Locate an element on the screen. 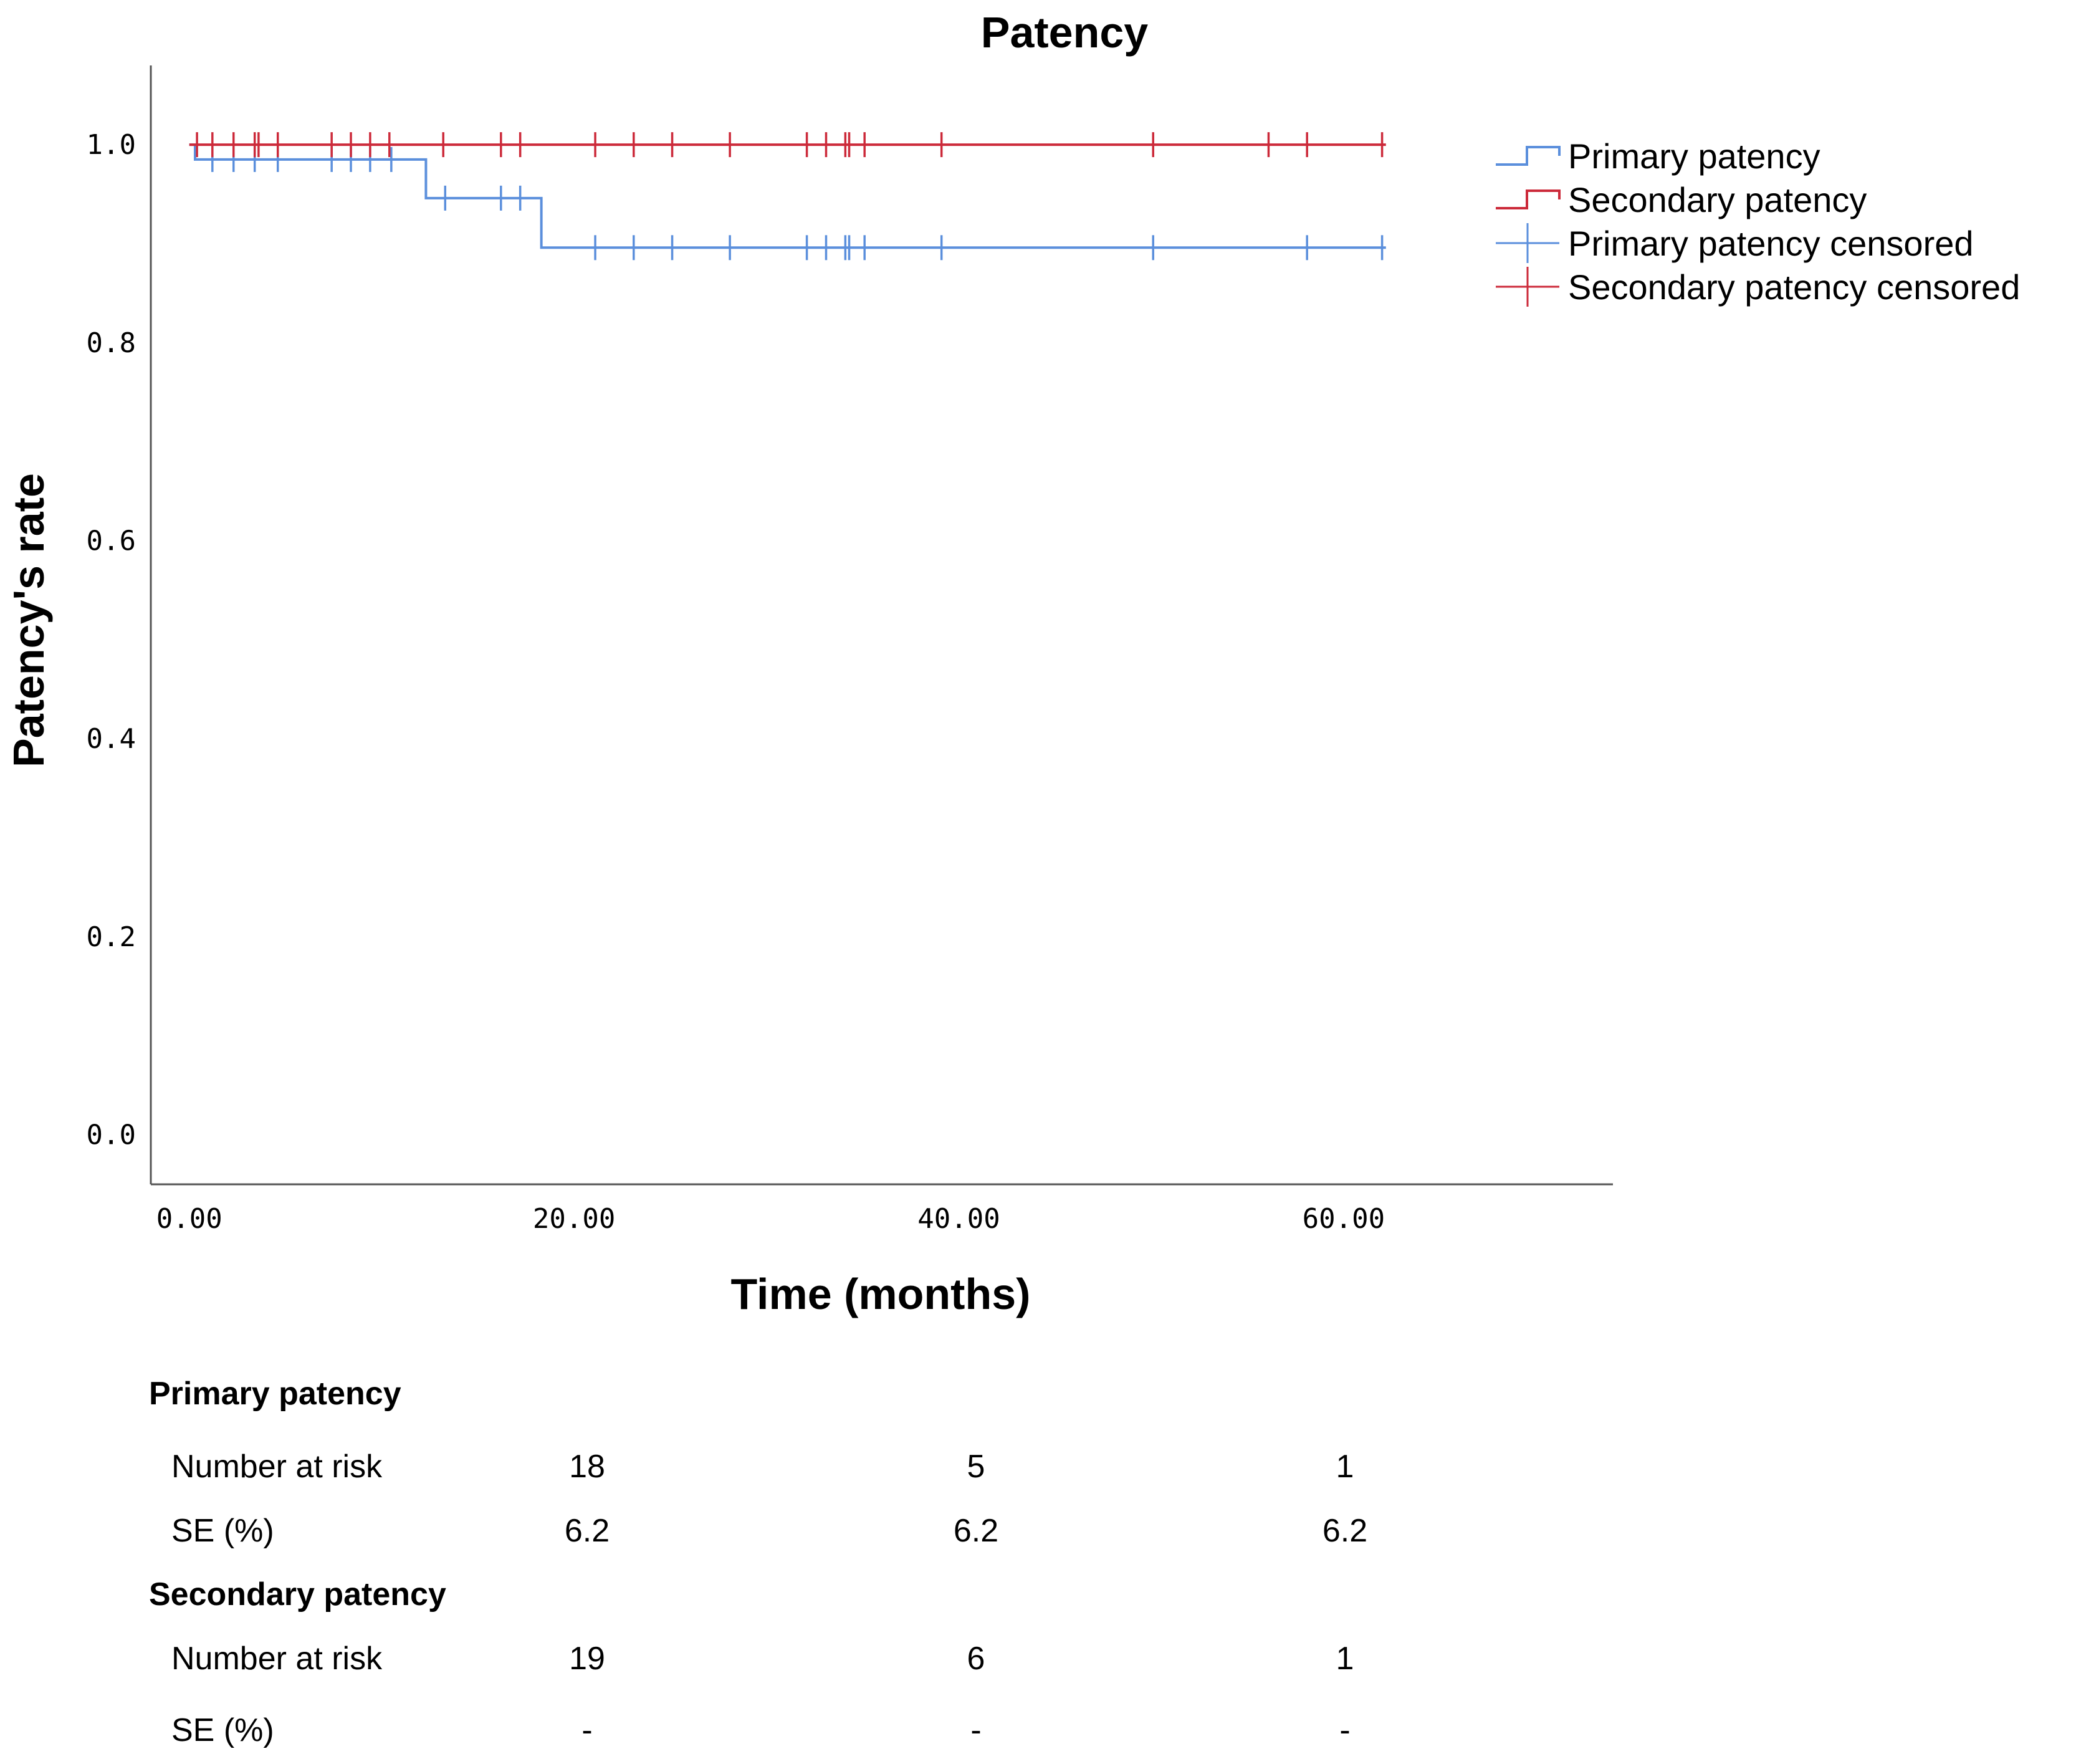 This screenshot has height=1764, width=2076. y-tick-label: 1.0 is located at coordinates (111, 145).